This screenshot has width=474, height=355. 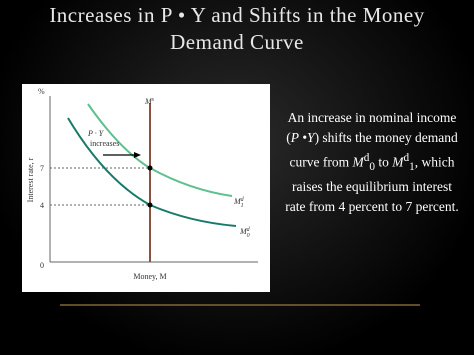 I want to click on y-unit: %, so click(x=41, y=91).